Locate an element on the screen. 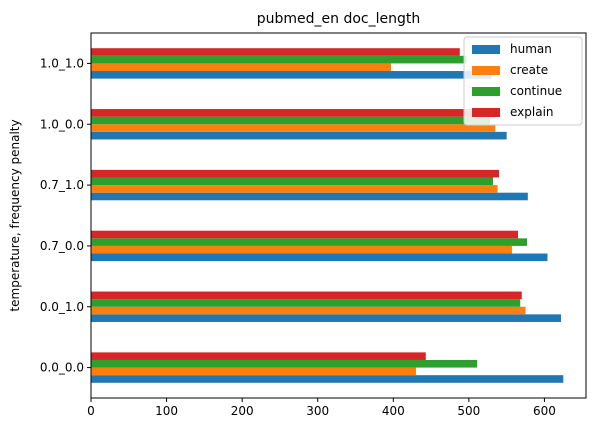  bar-explain-0.0_0.0 is located at coordinates (258, 356).